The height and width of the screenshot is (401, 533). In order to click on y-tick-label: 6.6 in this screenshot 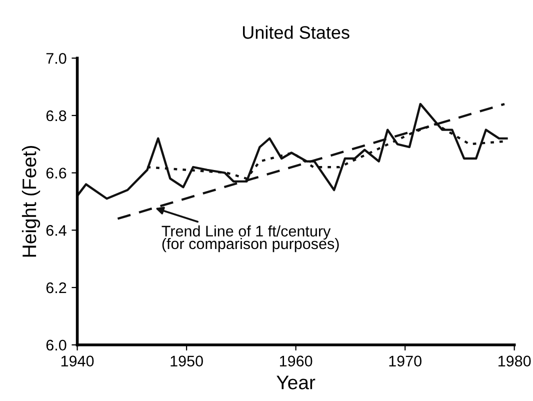, I will do `click(56, 173)`.